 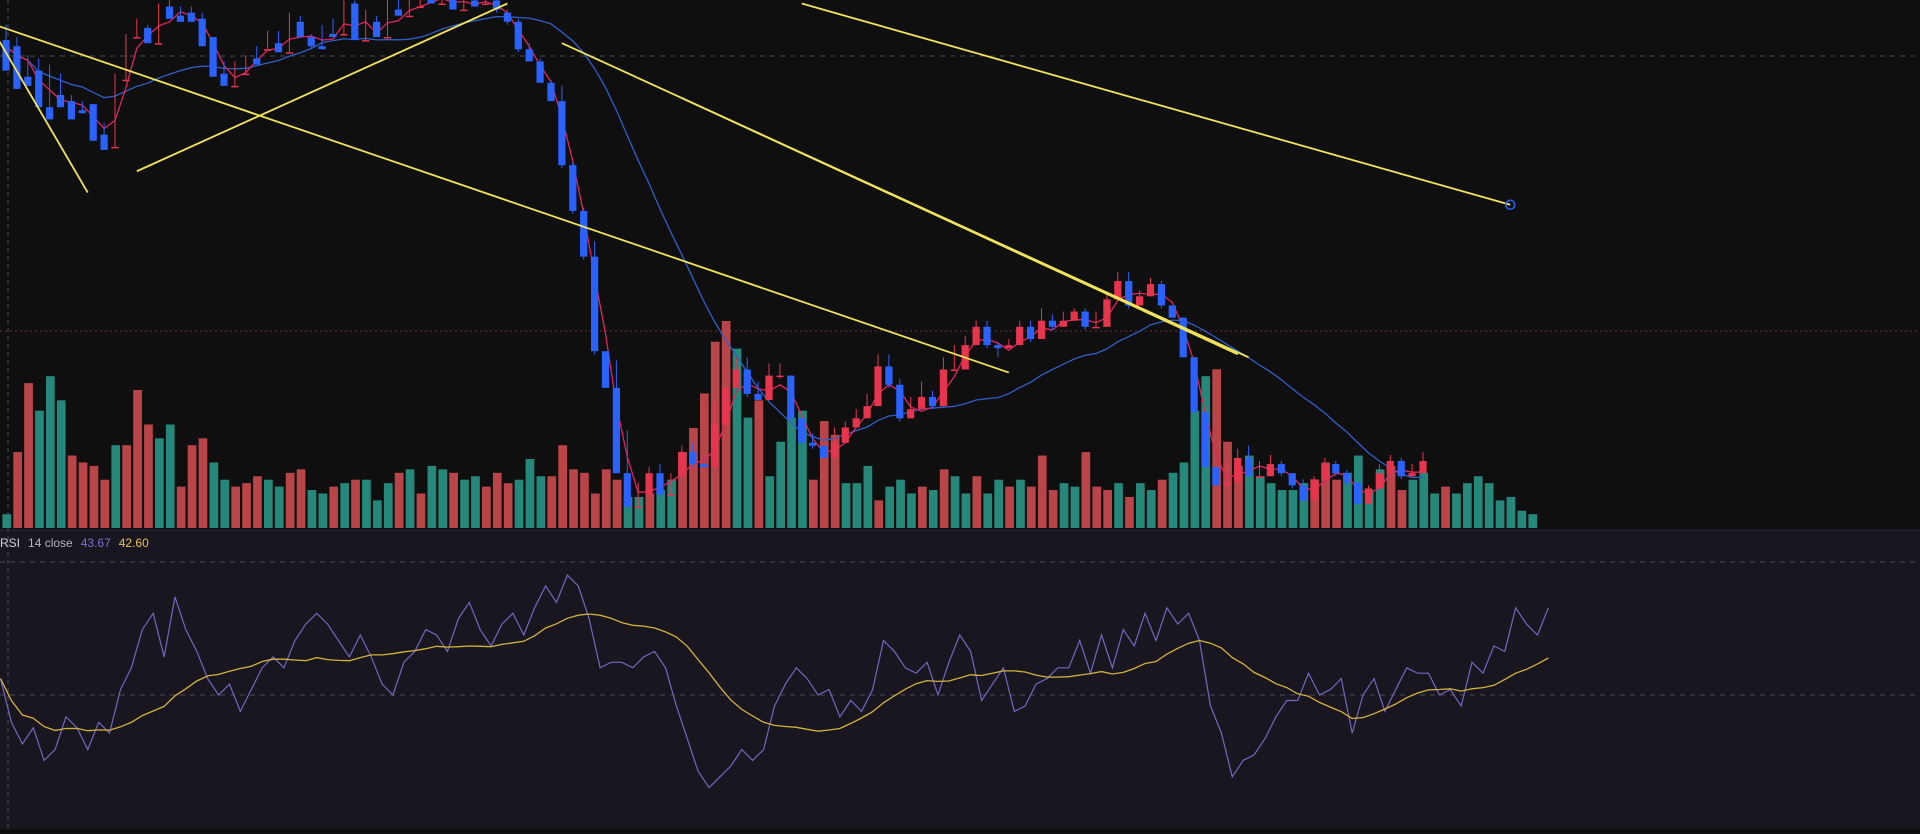 What do you see at coordinates (133, 543) in the screenshot?
I see `rsi-legend-ma-value: 42.60` at bounding box center [133, 543].